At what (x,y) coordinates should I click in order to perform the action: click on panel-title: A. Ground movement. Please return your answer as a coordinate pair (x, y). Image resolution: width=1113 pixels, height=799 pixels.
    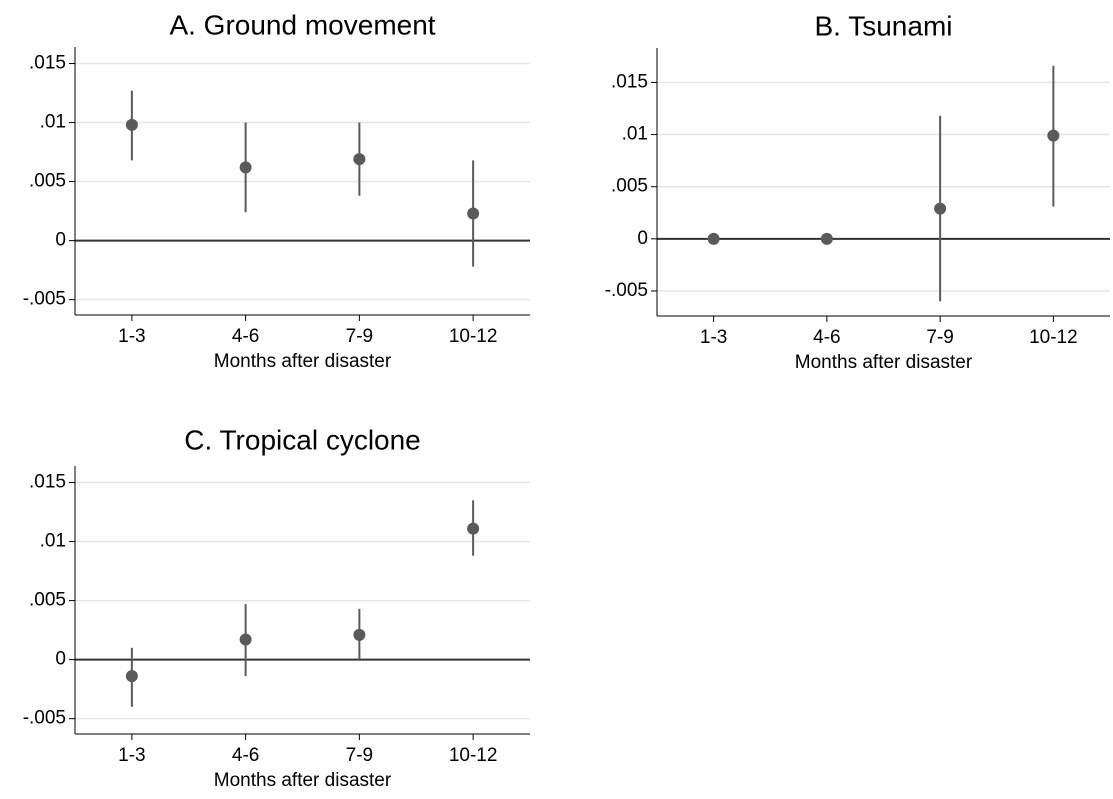
    Looking at the image, I should click on (302, 24).